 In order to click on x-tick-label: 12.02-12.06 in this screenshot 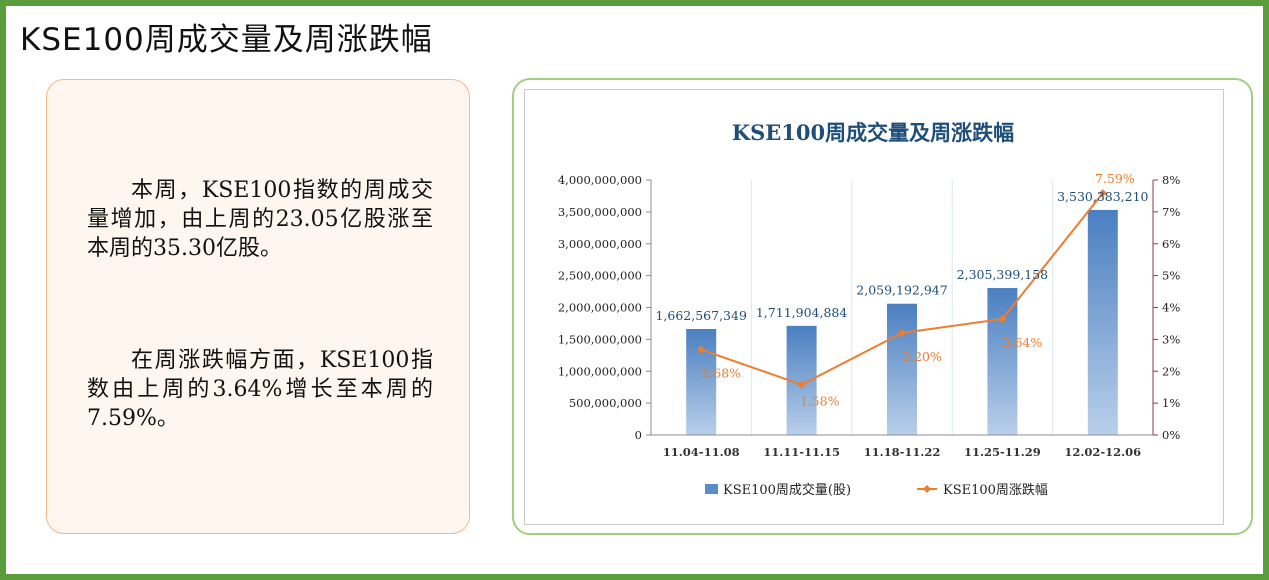, I will do `click(1102, 452)`.